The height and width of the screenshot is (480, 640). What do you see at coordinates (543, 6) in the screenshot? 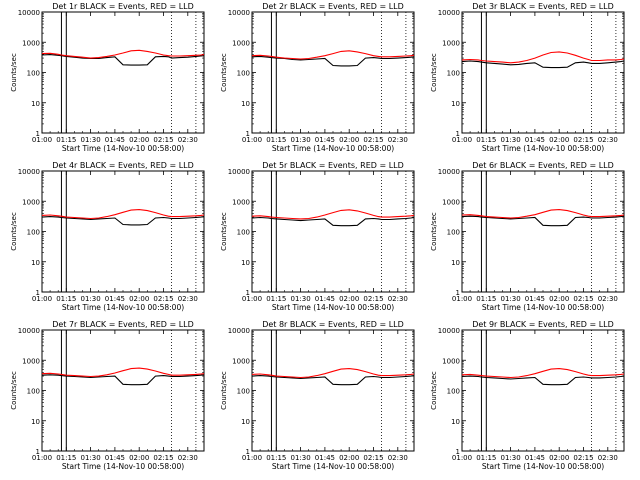
I see `panel-title: Det 3r BLACK = Events, RED = LLD` at bounding box center [543, 6].